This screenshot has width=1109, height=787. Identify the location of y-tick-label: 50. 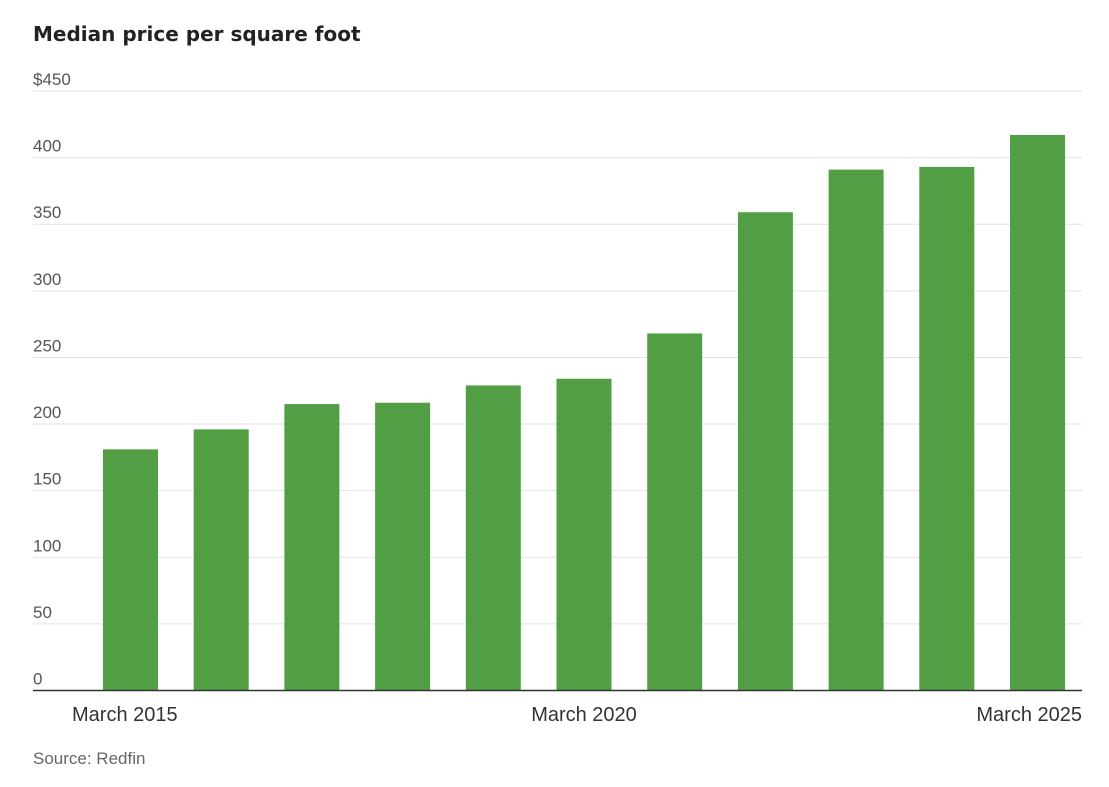
(42, 612).